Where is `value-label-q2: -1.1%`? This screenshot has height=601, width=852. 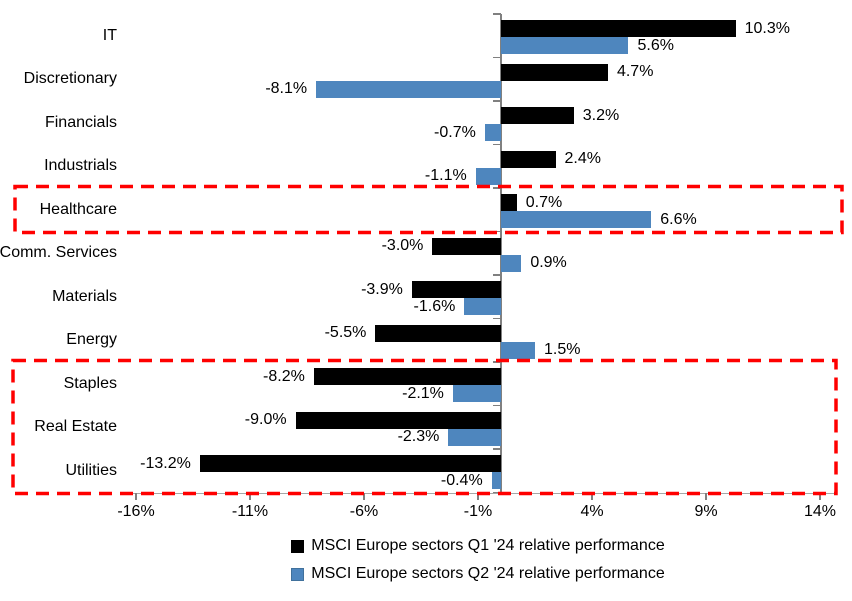
value-label-q2: -1.1% is located at coordinates (445, 176).